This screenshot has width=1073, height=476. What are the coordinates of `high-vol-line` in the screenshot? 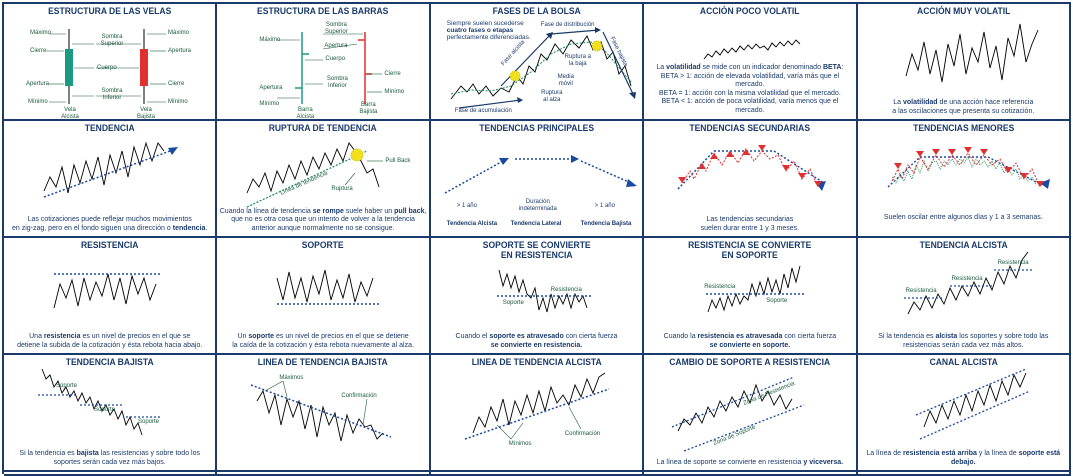 It's located at (972, 53).